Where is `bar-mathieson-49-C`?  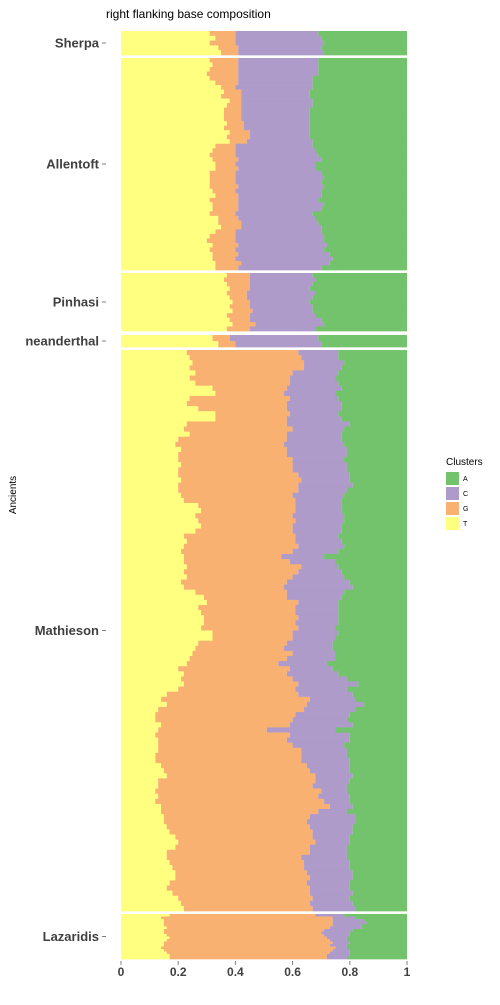
bar-mathieson-49-C is located at coordinates (314, 597).